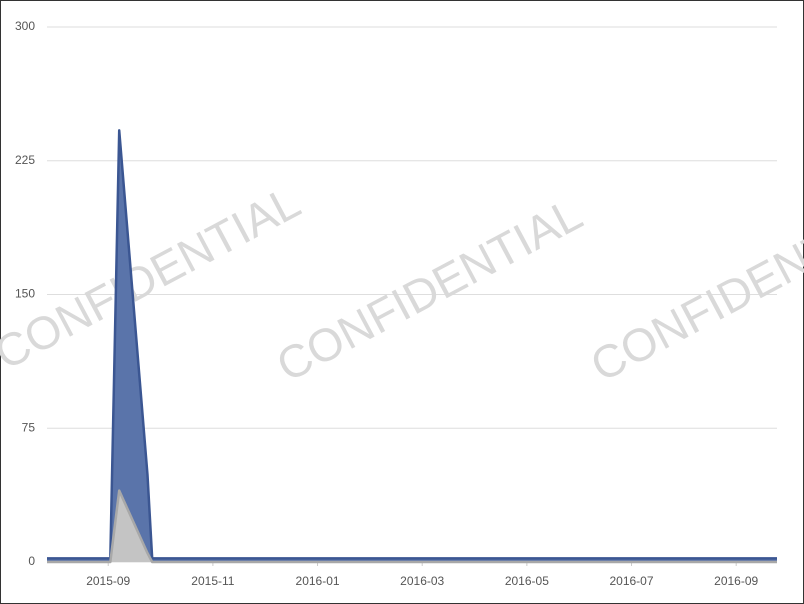 The image size is (804, 604). What do you see at coordinates (736, 581) in the screenshot?
I see `x-tick-label: 2016-09` at bounding box center [736, 581].